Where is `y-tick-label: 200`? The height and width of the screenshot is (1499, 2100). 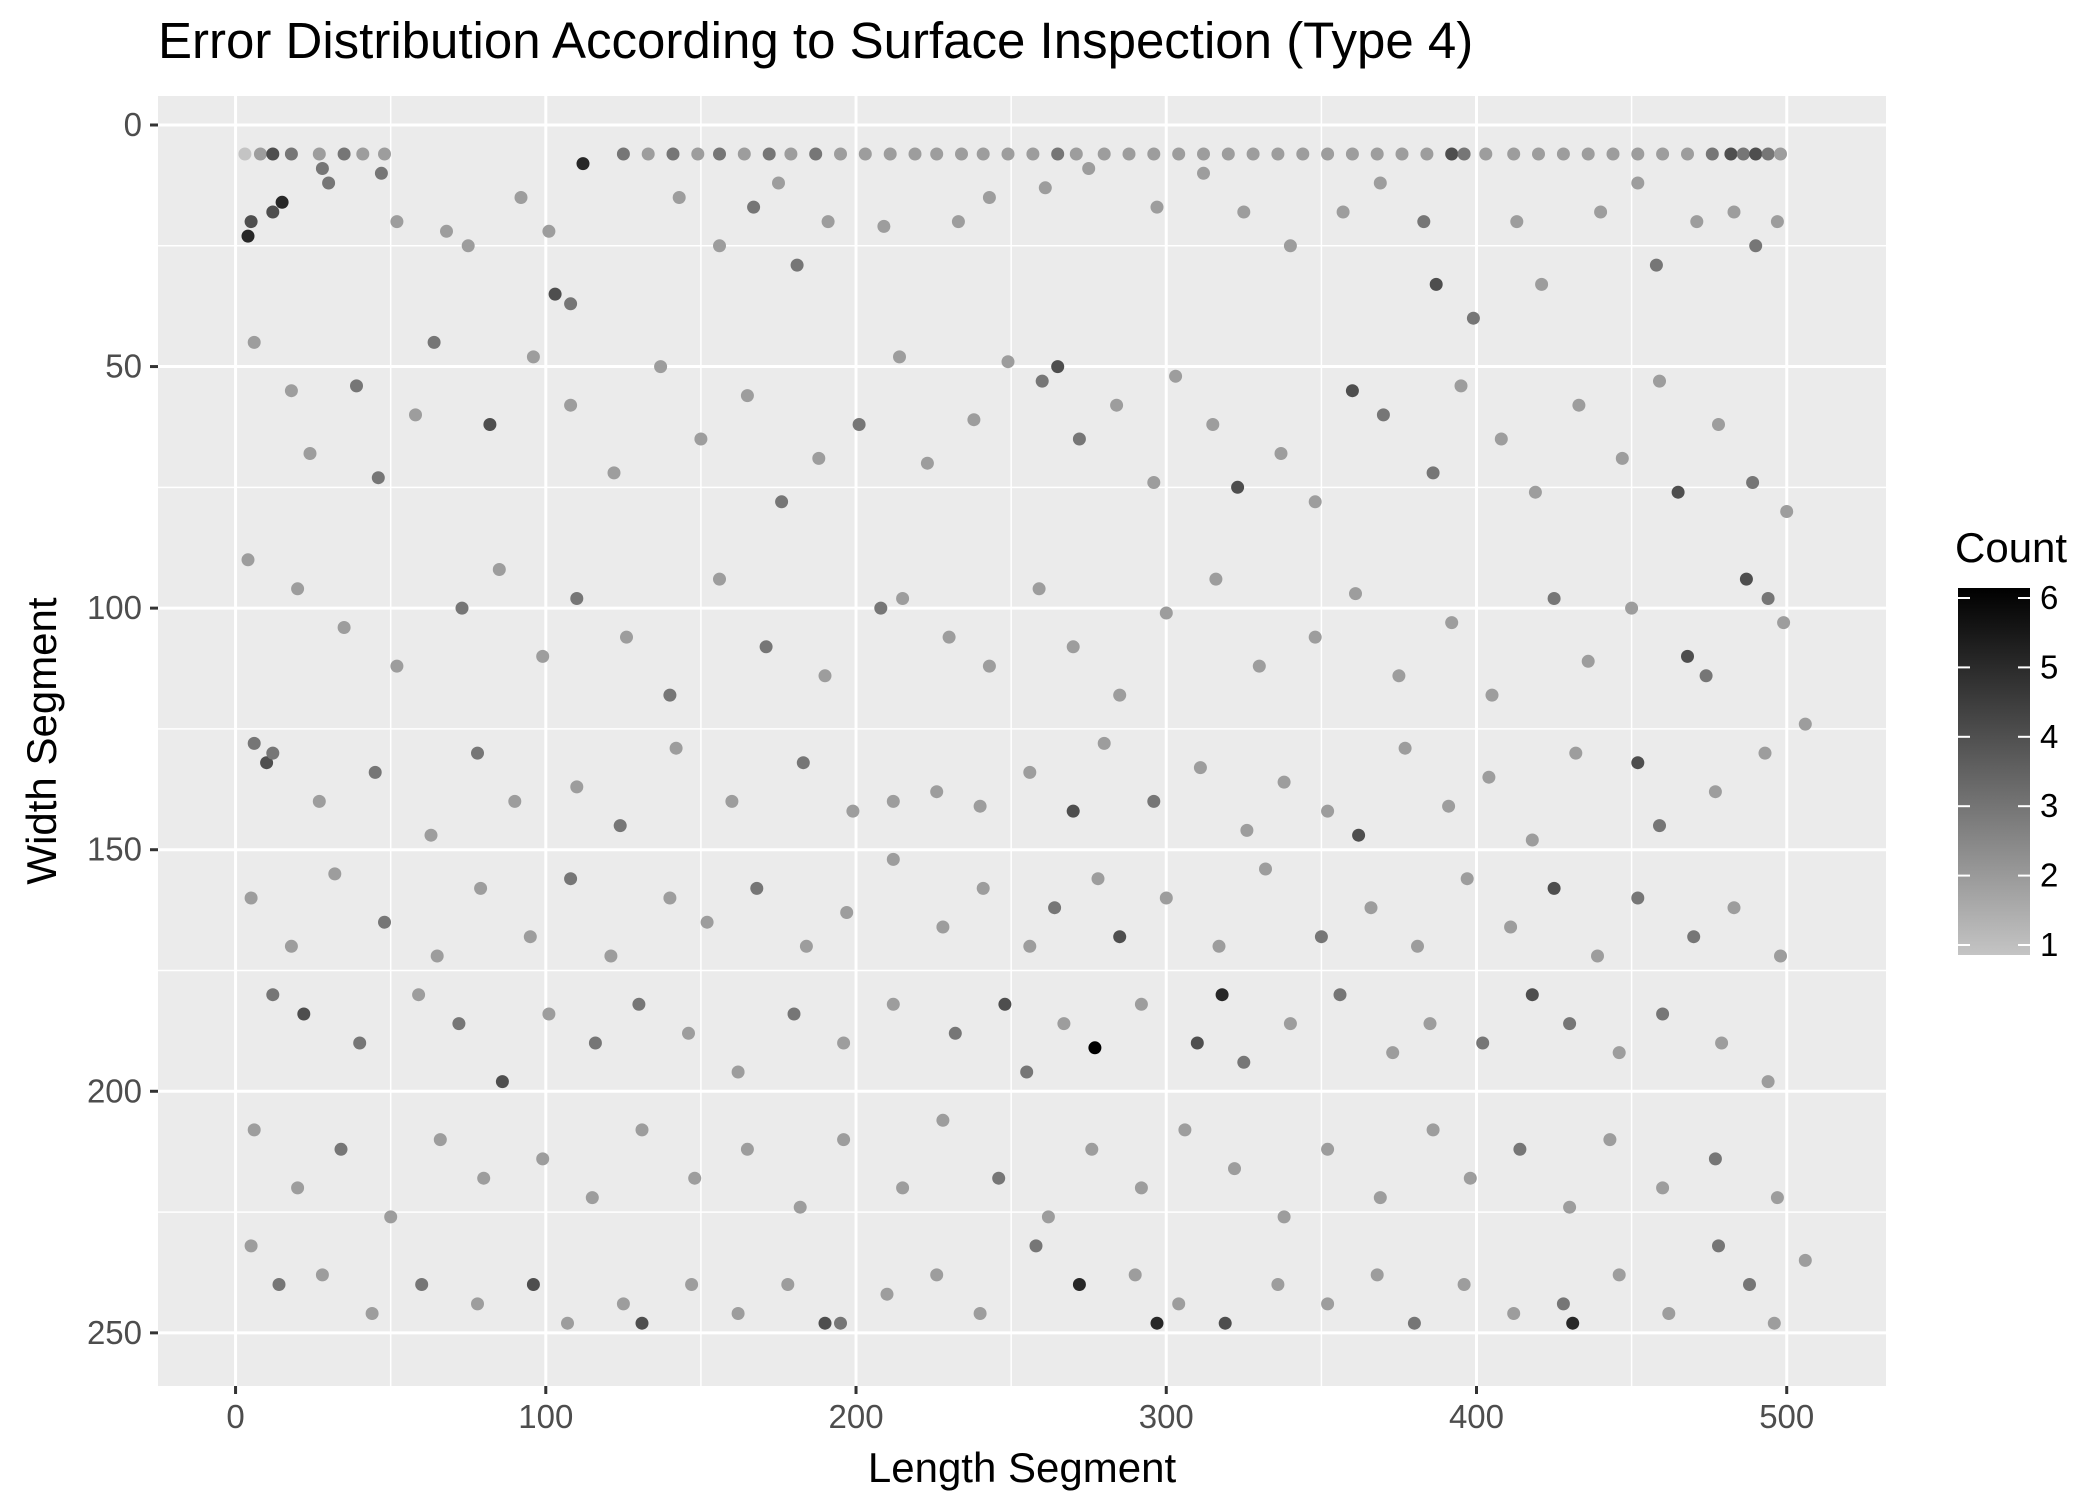
y-tick-label: 200 is located at coordinates (114, 1090).